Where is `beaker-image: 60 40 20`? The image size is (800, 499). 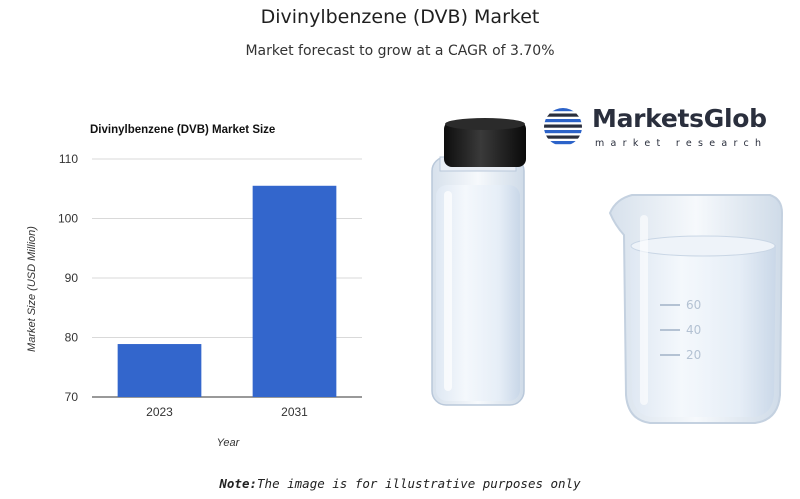
beaker-image: 60 40 20 is located at coordinates (696, 309).